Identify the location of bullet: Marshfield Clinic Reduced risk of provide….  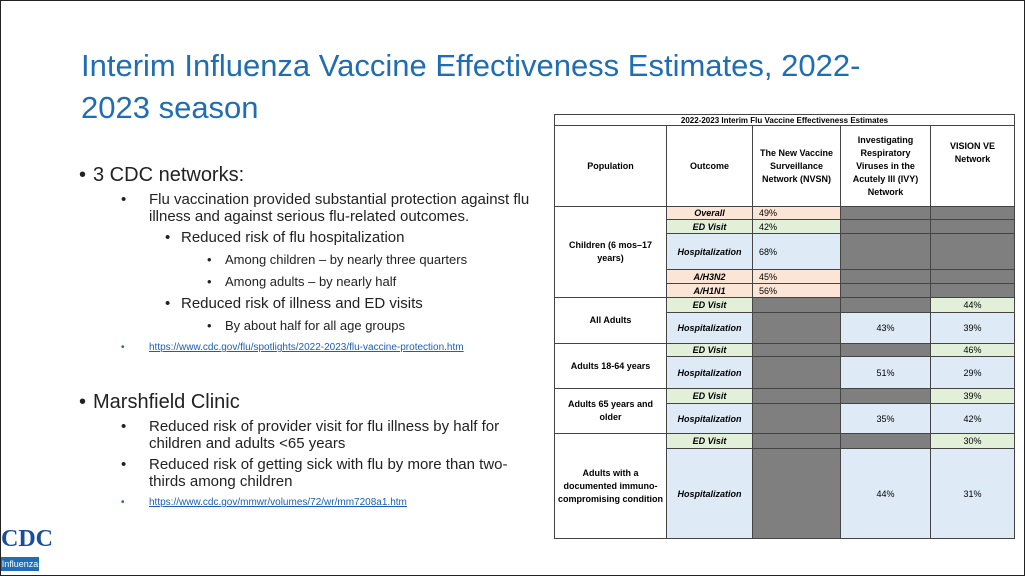
(305, 450).